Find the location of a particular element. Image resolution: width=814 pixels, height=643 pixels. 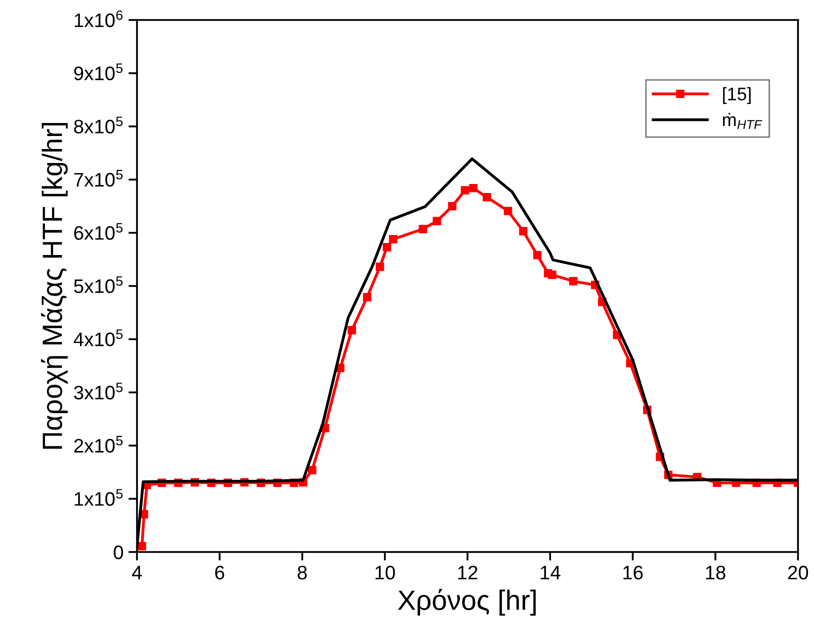

x-tick-label: 4 is located at coordinates (137, 573).